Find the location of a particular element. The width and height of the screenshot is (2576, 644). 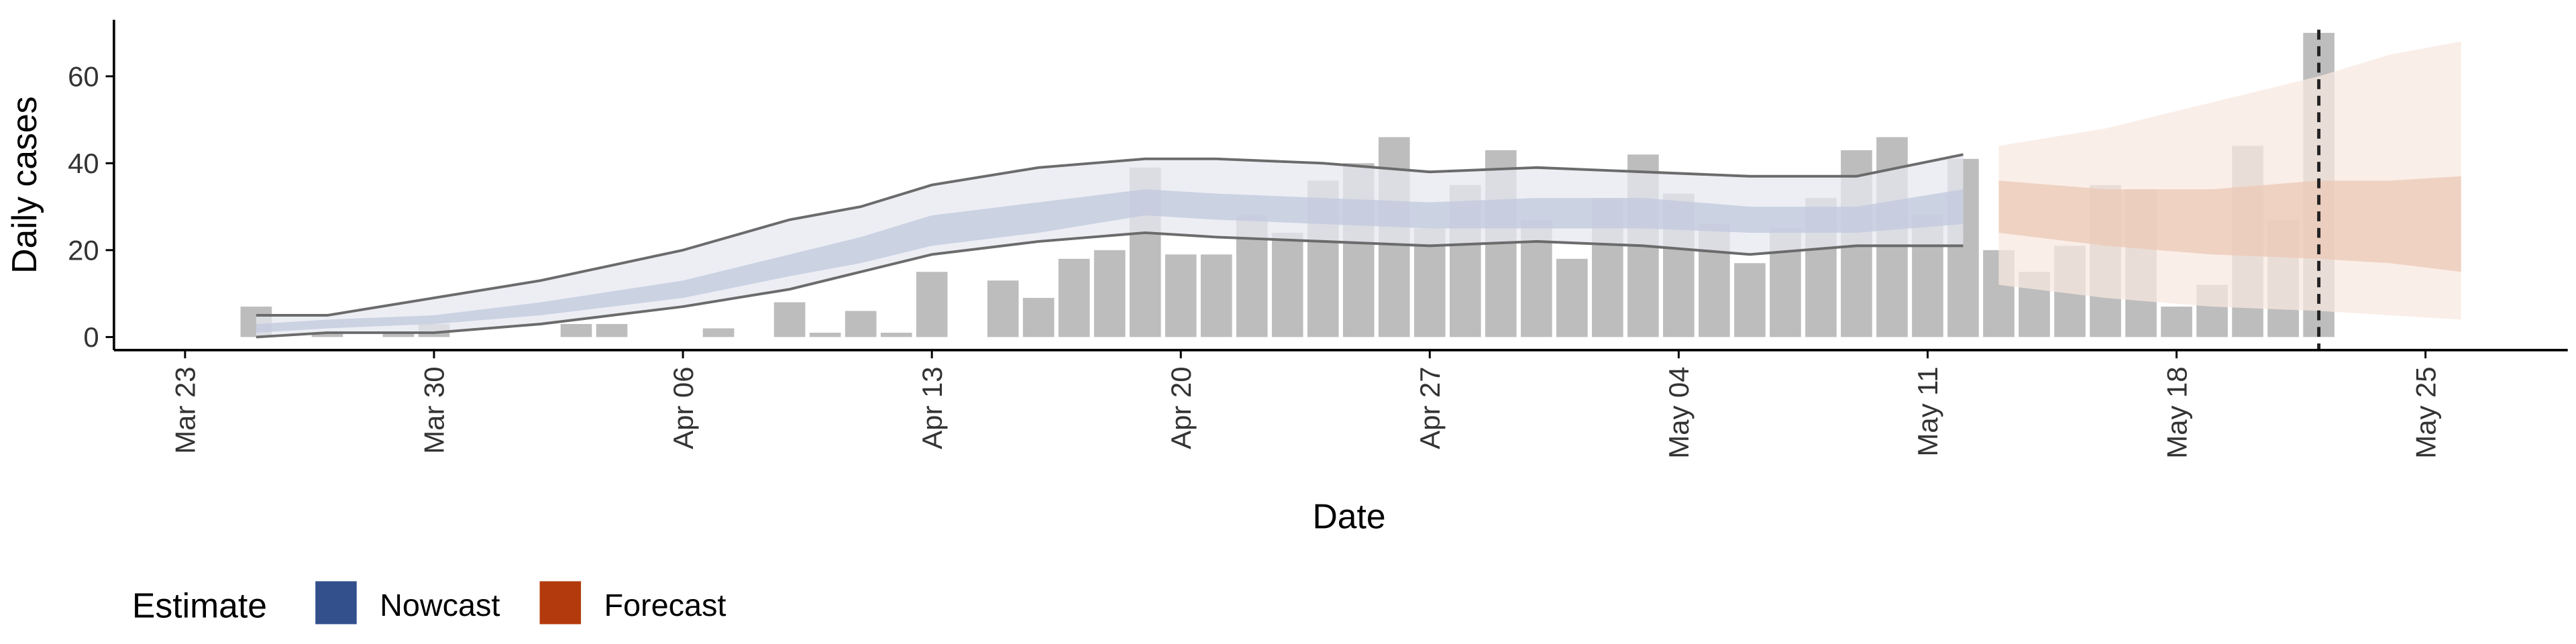

y-tick-label: 60 is located at coordinates (83, 77).